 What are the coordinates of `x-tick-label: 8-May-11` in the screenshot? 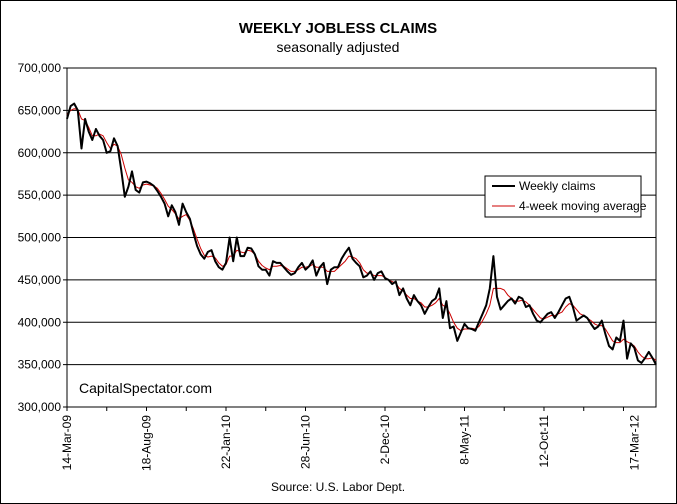 It's located at (464, 440).